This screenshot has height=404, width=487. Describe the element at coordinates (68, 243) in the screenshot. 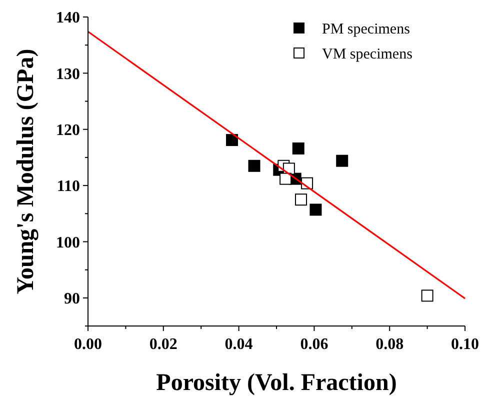

I see `y-tick-label: 100` at that location.